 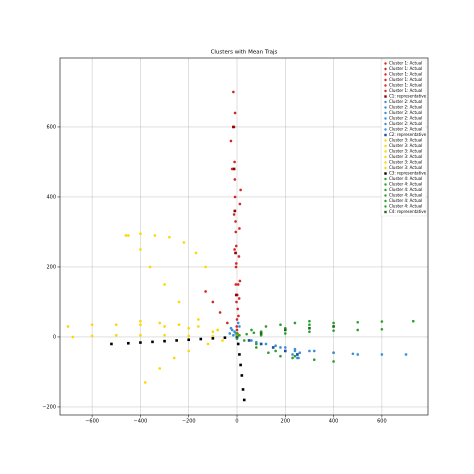 What do you see at coordinates (49, 407) in the screenshot?
I see `y-tick-label: −200` at bounding box center [49, 407].